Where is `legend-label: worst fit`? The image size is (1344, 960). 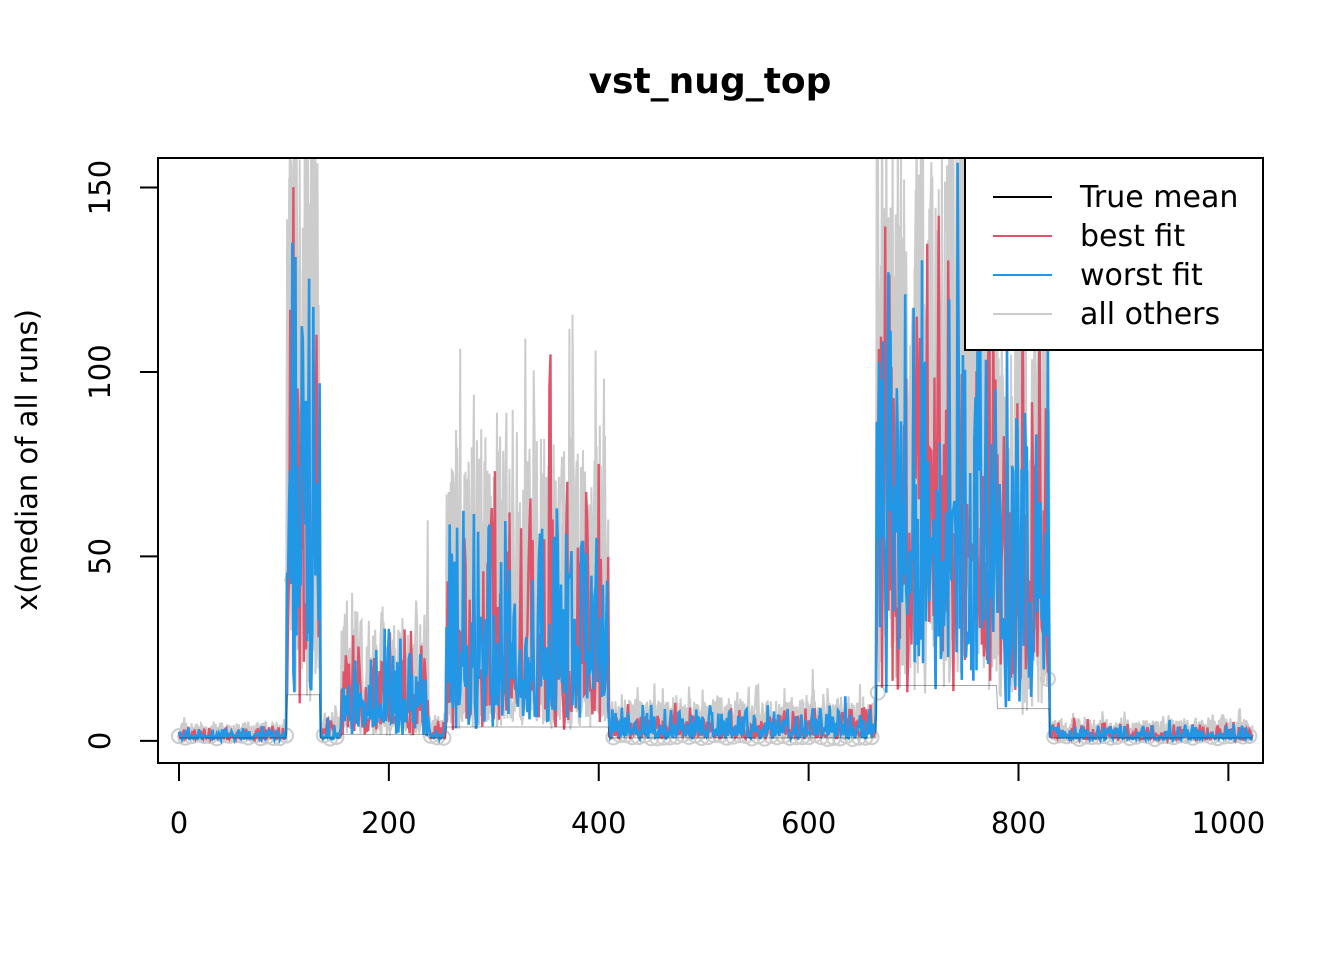
legend-label: worst fit is located at coordinates (1141, 275).